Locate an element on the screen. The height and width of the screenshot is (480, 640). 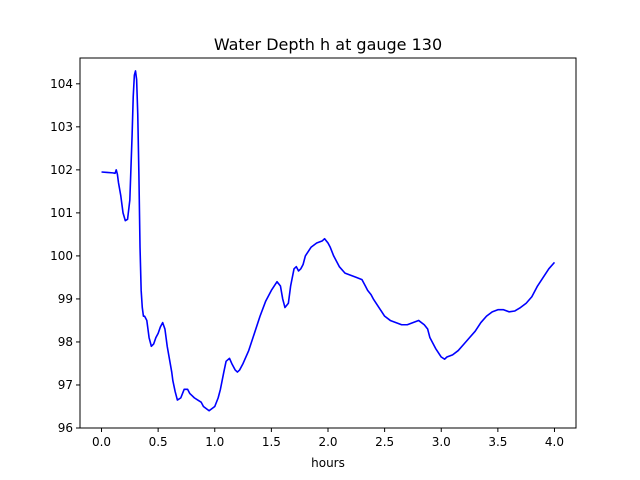
y-tick-label: 101 is located at coordinates (61, 213).